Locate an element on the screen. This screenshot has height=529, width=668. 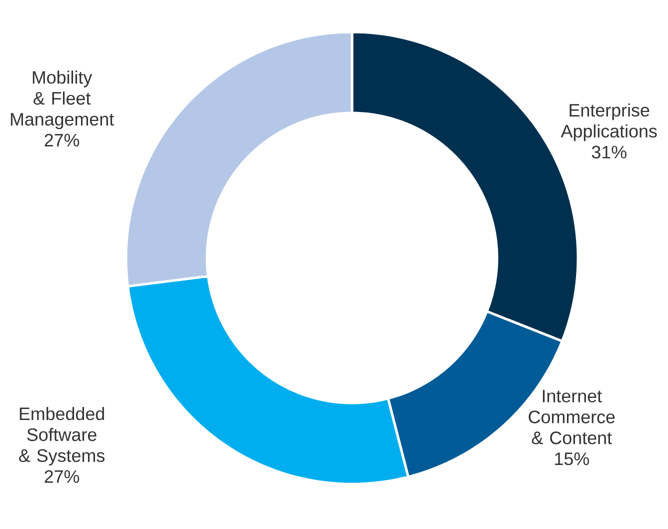
slice-label: Embedded Software & Systems is located at coordinates (62, 436).